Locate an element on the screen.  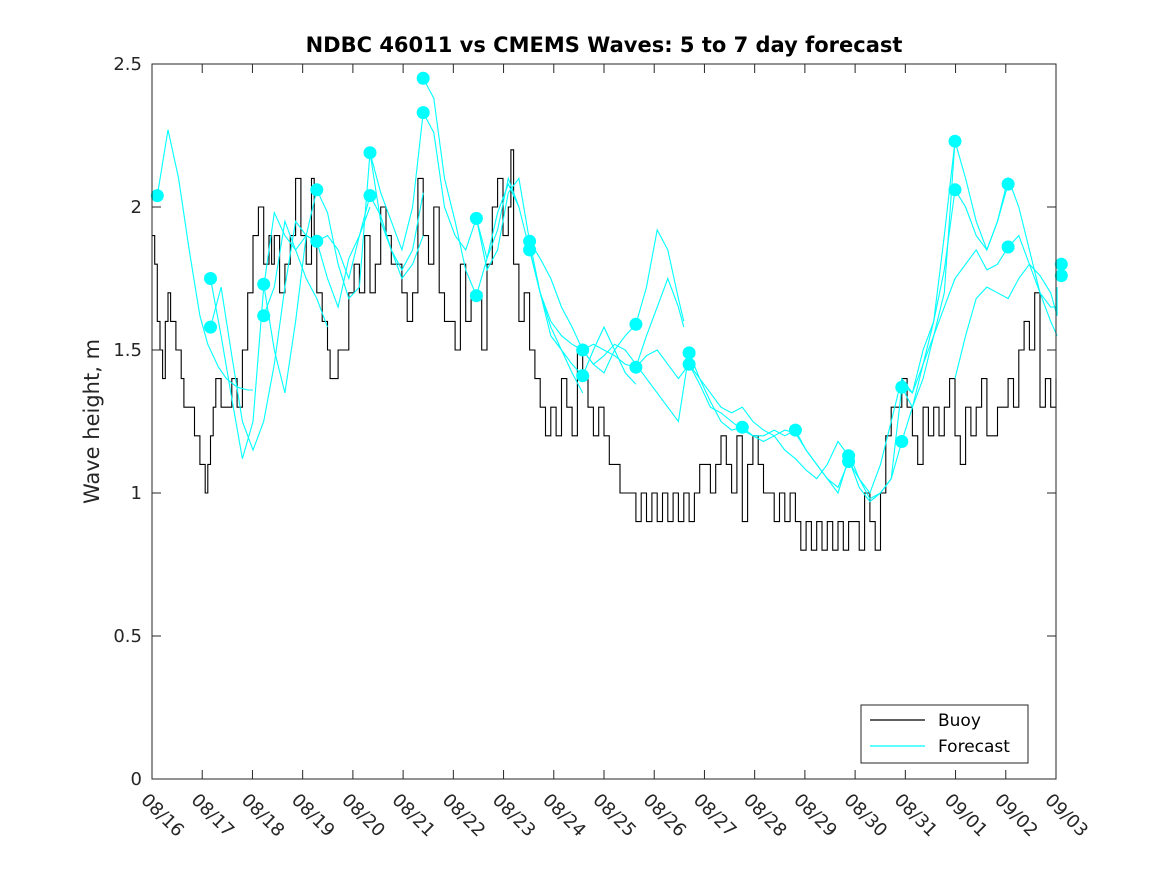
y-tick-label: 0 is located at coordinates (136, 779).